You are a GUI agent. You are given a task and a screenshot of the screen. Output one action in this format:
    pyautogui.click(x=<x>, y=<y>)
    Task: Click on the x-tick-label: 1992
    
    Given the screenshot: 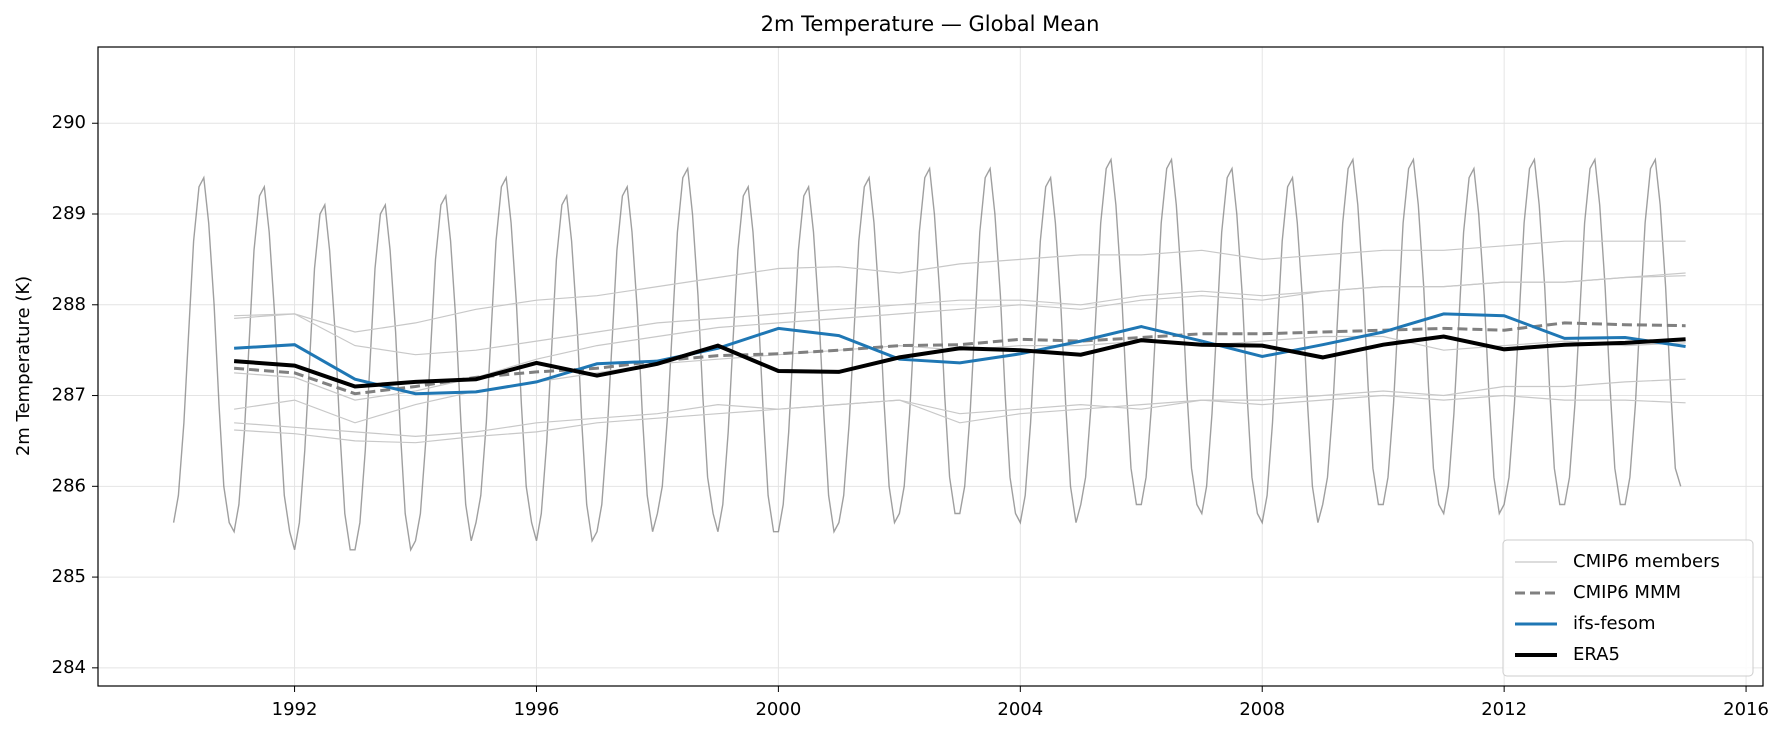 What is the action you would take?
    pyautogui.click(x=295, y=709)
    